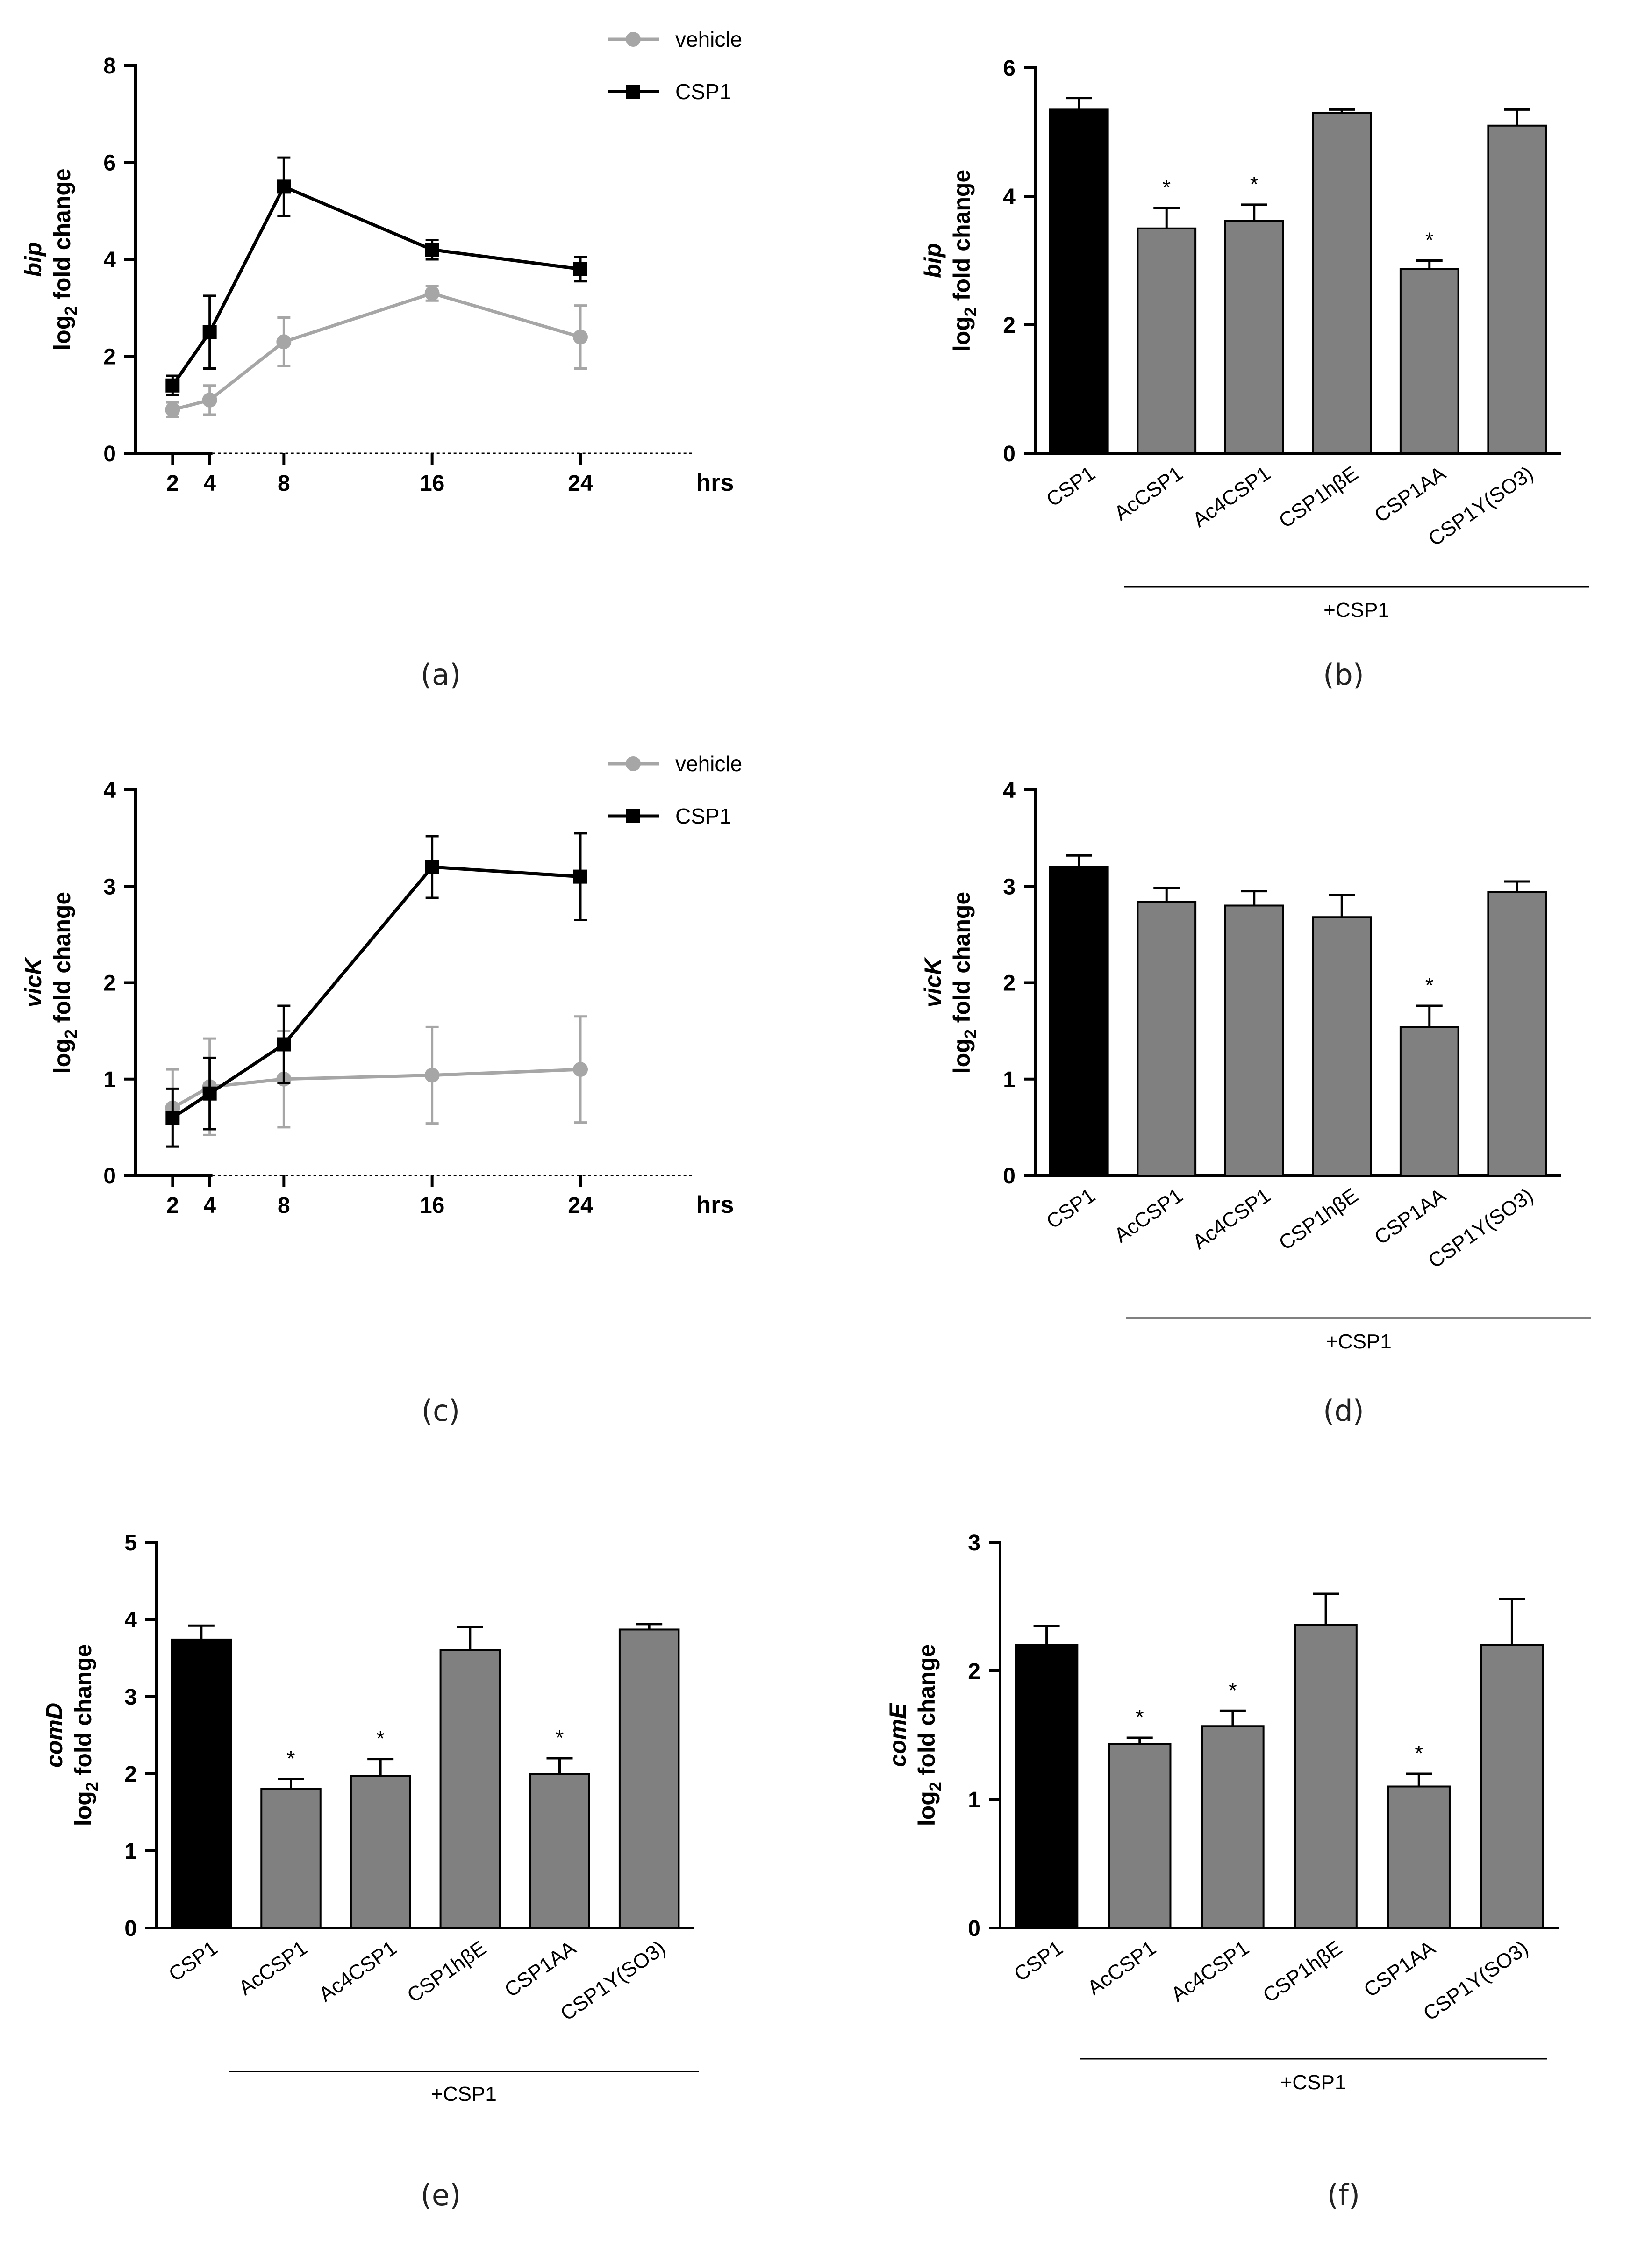 This screenshot has width=1652, height=2257. Describe the element at coordinates (708, 764) in the screenshot. I see `legend-label: vehicle` at that location.